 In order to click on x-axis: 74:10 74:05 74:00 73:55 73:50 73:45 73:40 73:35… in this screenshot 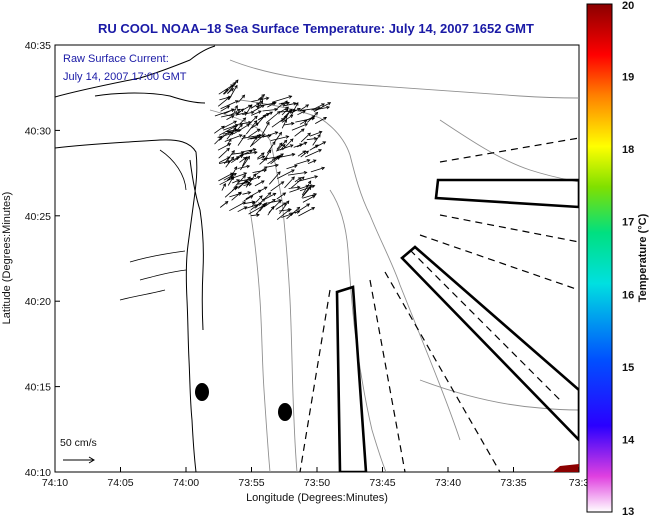, I will do `click(315, 478)`.